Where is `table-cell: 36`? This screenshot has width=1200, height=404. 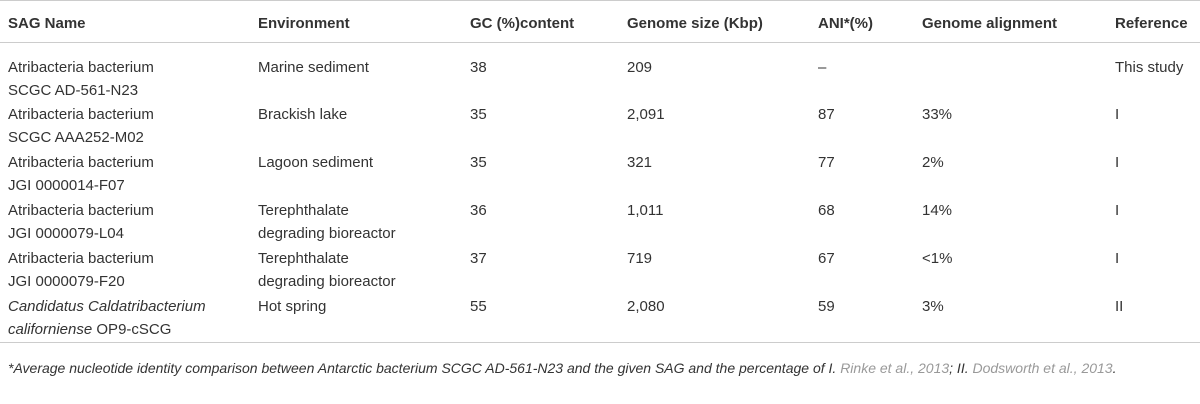
table-cell: 36 is located at coordinates (478, 210).